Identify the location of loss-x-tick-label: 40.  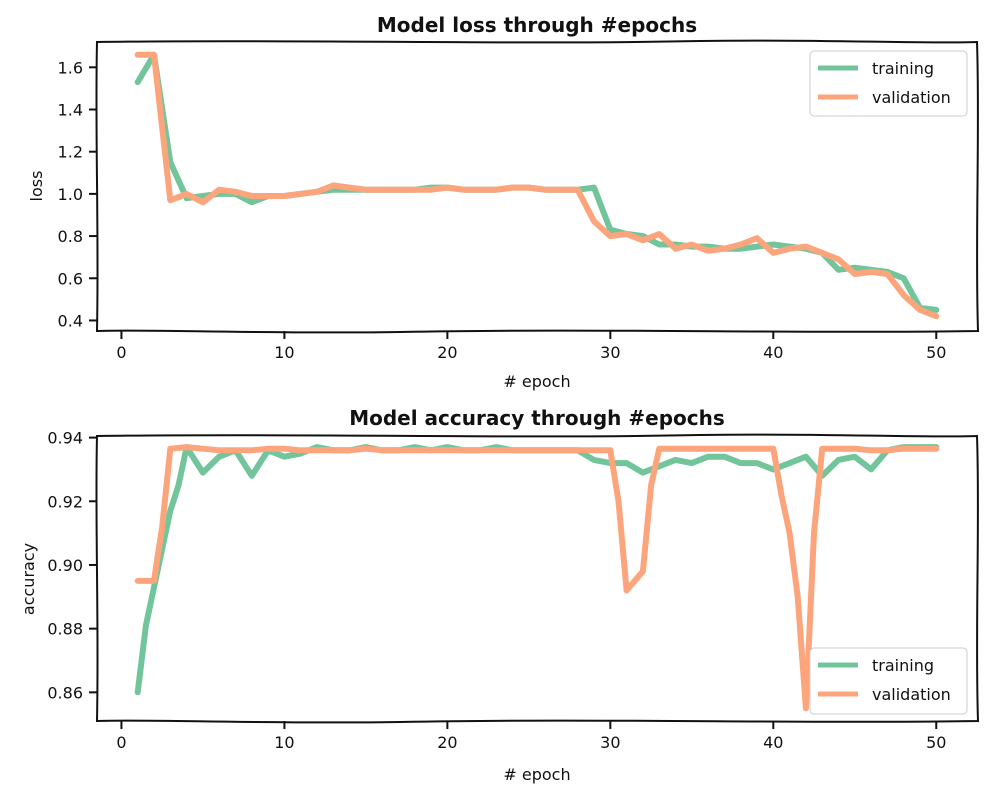
(773, 352).